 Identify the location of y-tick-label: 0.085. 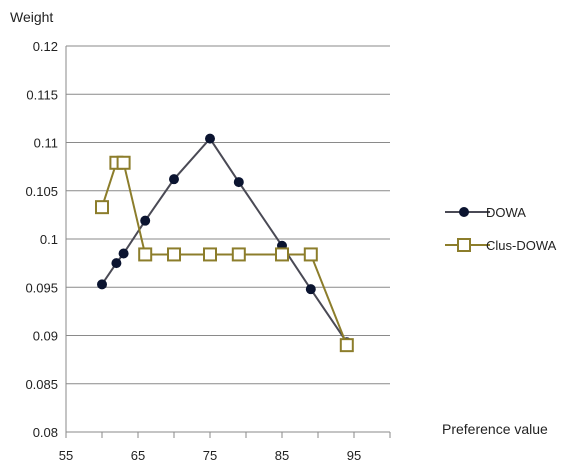
(41, 384).